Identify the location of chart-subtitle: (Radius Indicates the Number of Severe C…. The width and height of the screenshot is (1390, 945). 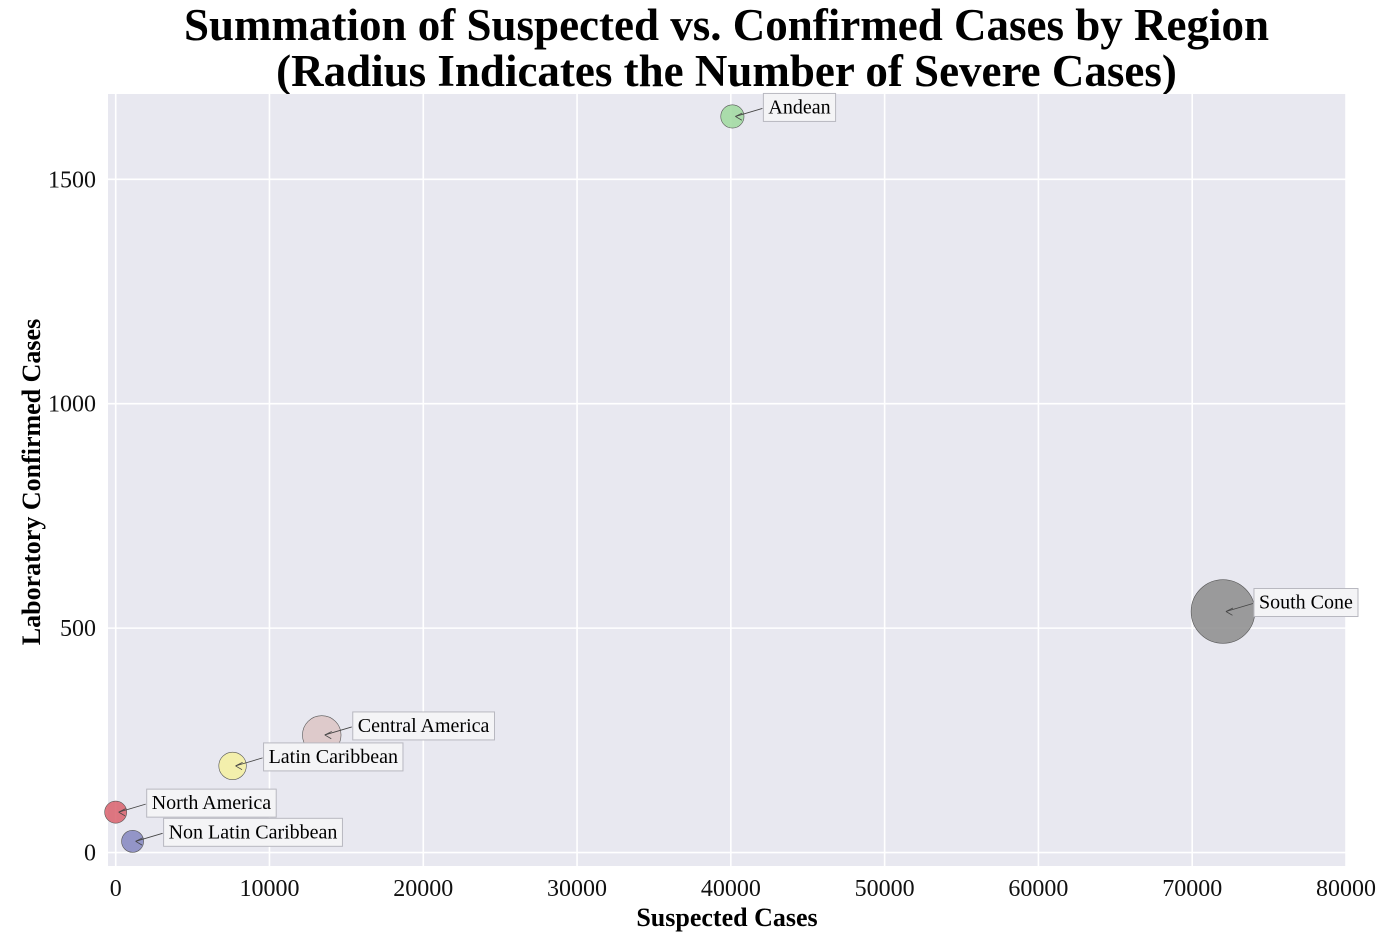
(726, 71).